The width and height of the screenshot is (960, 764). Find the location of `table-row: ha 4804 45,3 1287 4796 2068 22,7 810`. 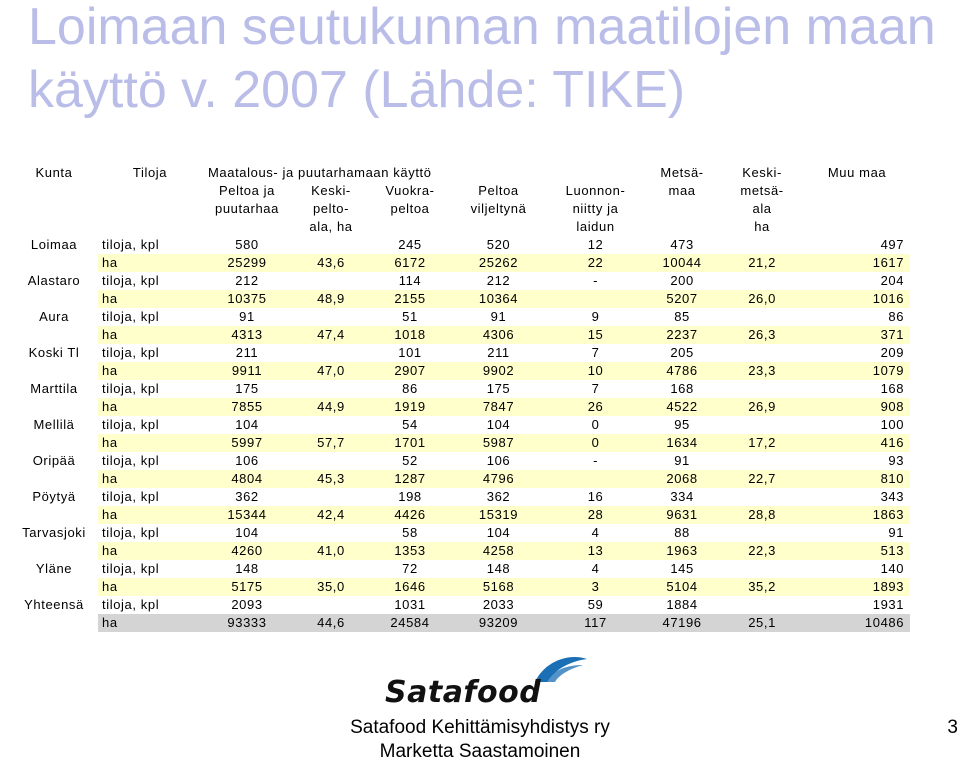

table-row: ha 4804 45,3 1287 4796 2068 22,7 810 is located at coordinates (460, 479).